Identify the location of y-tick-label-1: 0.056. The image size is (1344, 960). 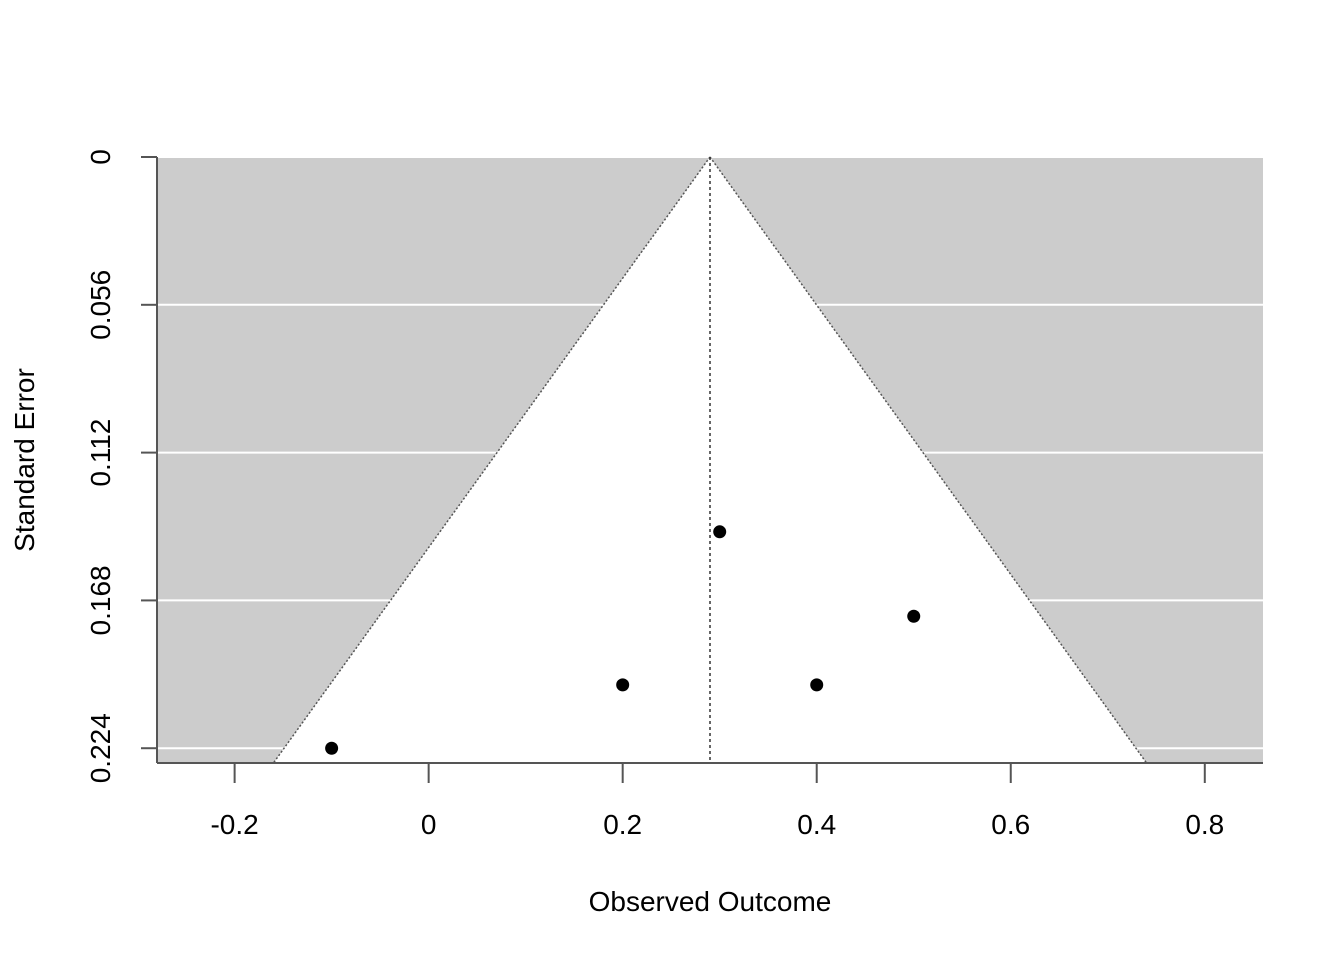
(100, 305).